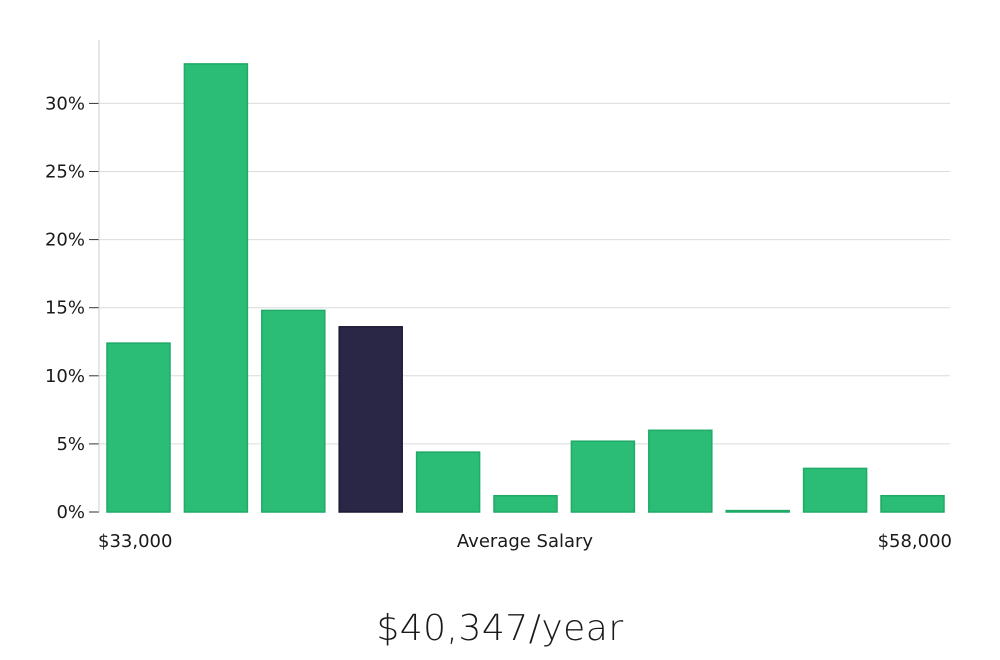  What do you see at coordinates (915, 541) in the screenshot?
I see `x-end-label: $58,000` at bounding box center [915, 541].